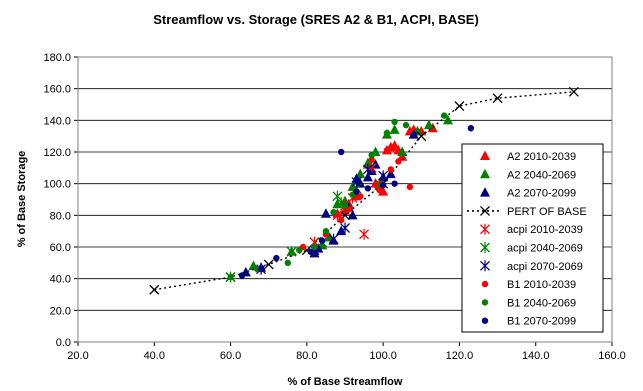 This screenshot has width=643, height=391. I want to click on y-axis-label: % of Base Storage, so click(22, 199).